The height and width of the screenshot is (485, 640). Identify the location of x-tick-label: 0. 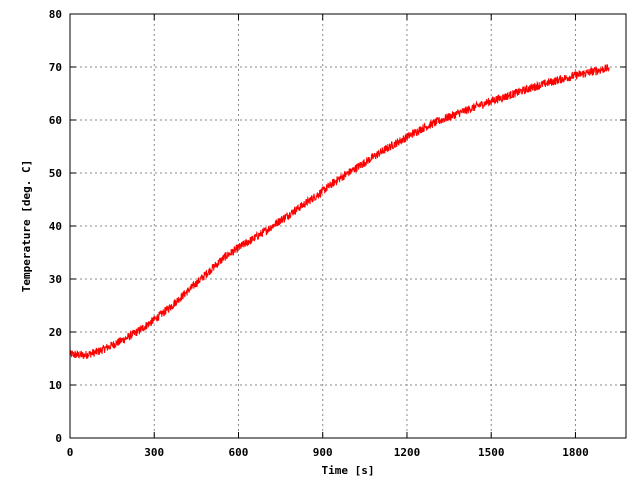
(70, 452).